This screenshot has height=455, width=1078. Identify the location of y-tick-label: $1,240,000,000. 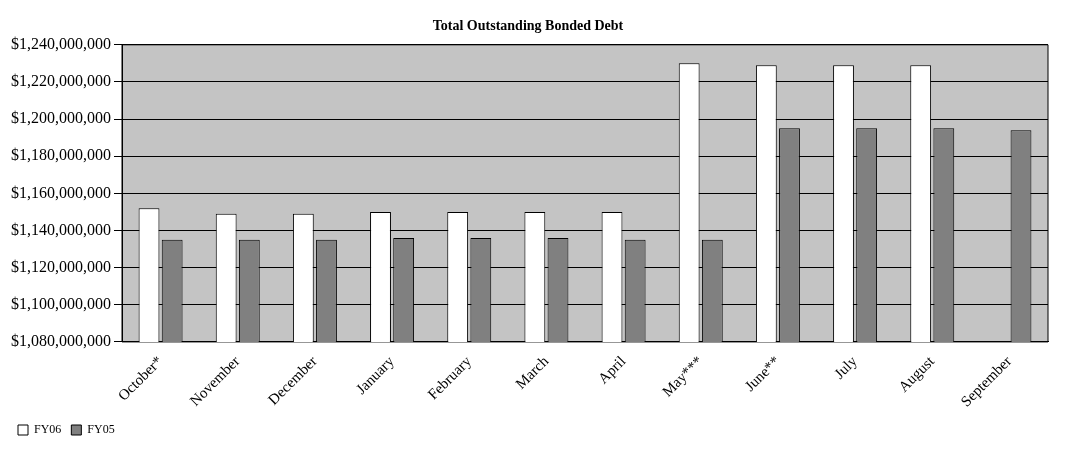
(61, 43).